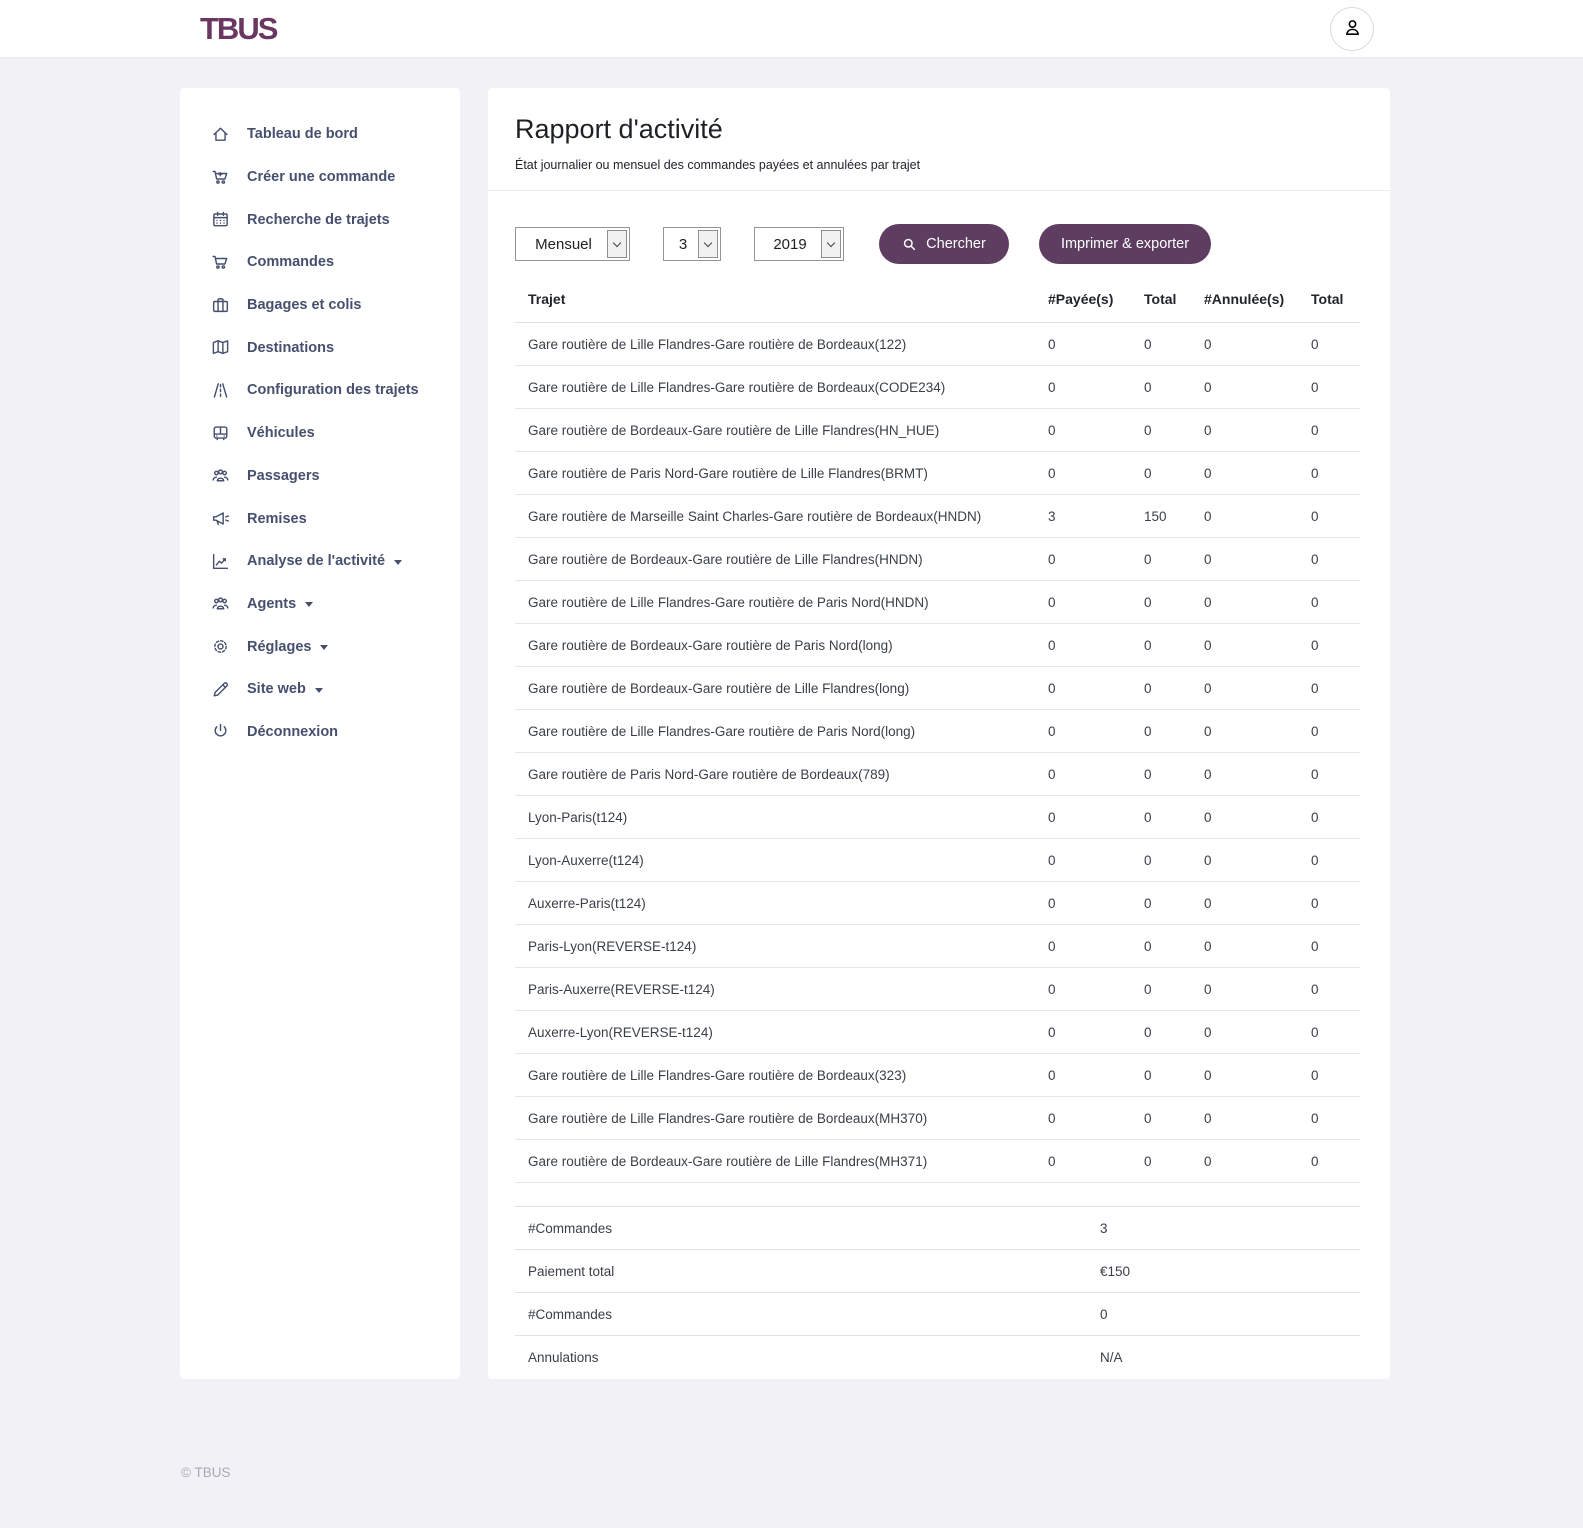  I want to click on topbar: TBUS, so click(791, 29).